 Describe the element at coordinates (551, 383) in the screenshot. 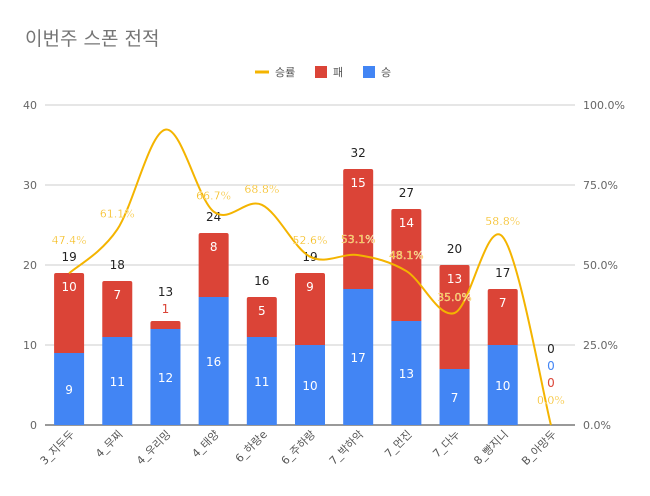

I see `bar-loss-label: 0` at that location.